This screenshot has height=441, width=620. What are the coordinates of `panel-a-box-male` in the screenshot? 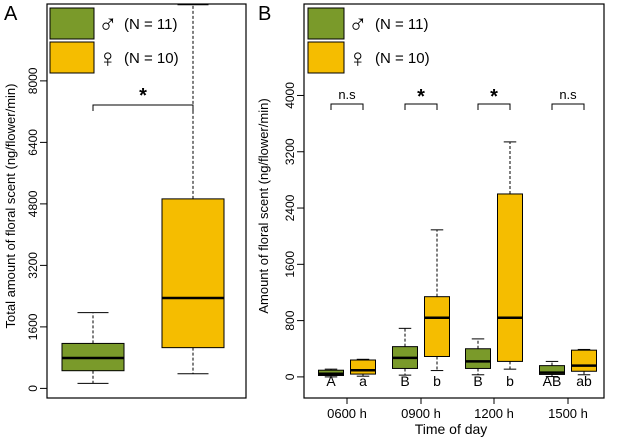 It's located at (93, 348).